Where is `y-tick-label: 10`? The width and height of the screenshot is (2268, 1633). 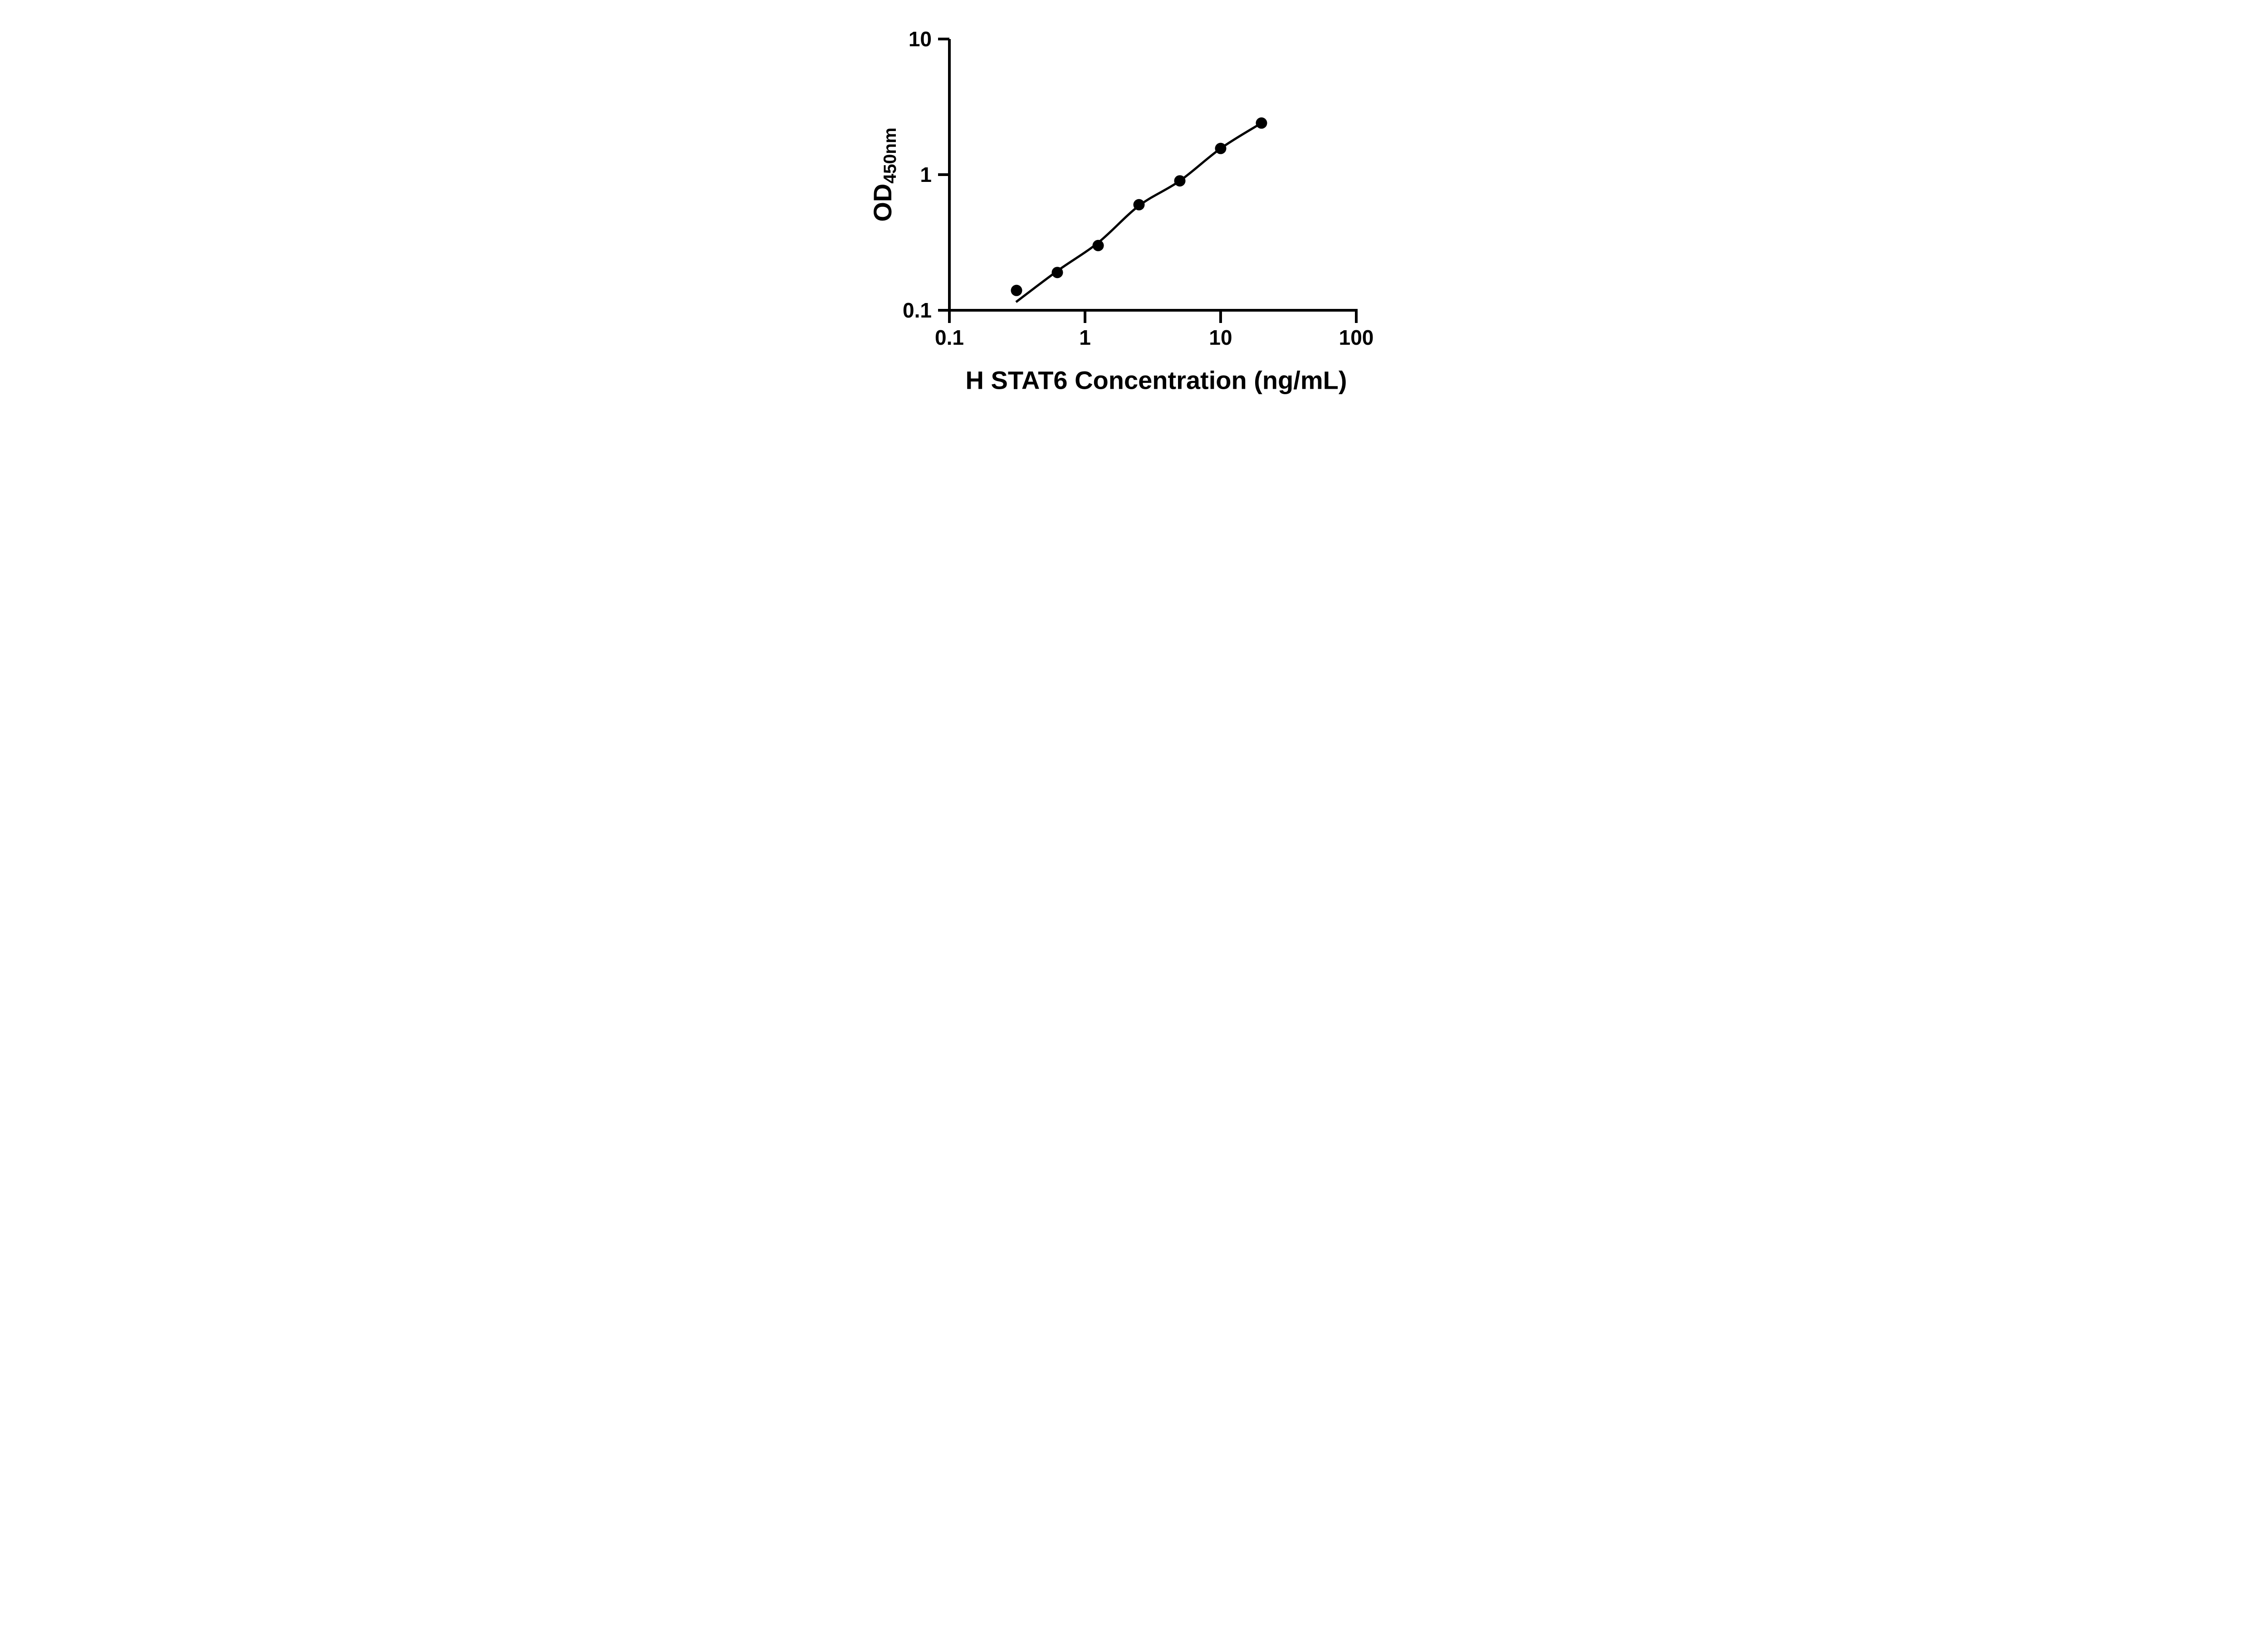 y-tick-label: 10 is located at coordinates (921, 39).